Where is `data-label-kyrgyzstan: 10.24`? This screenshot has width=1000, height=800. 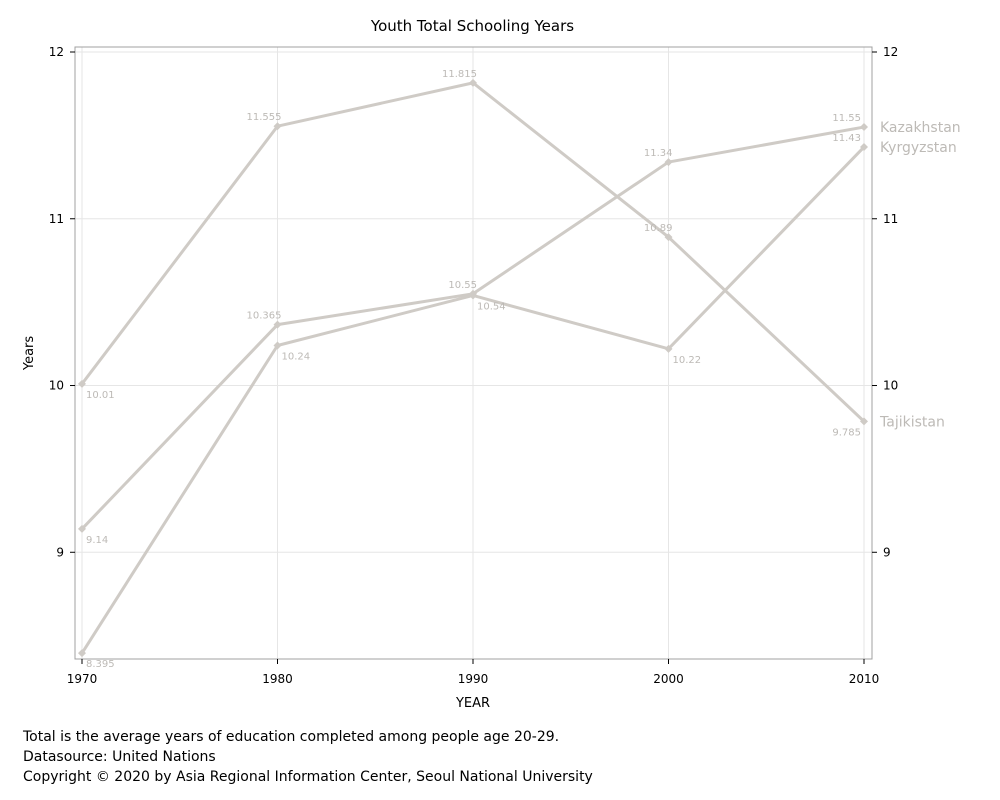
data-label-kyrgyzstan: 10.24 is located at coordinates (296, 356).